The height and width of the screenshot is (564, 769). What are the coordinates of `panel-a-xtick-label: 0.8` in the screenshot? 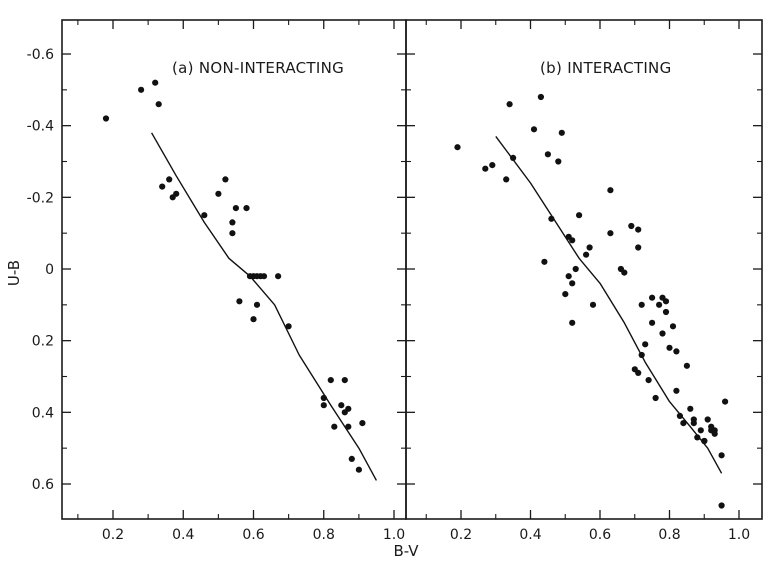 It's located at (324, 535).